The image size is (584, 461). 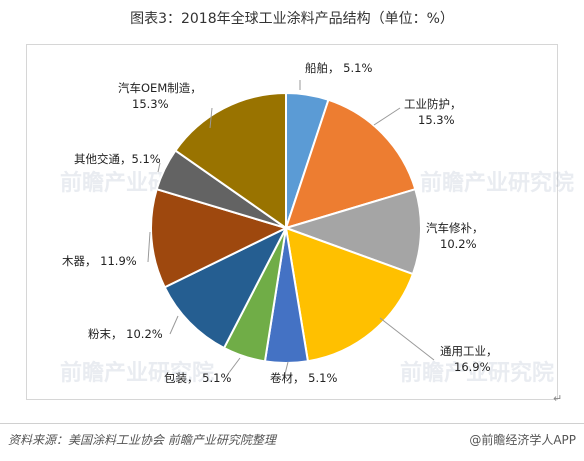 What do you see at coordinates (338, 68) in the screenshot?
I see `slice-label: 船舶， 5.1%` at bounding box center [338, 68].